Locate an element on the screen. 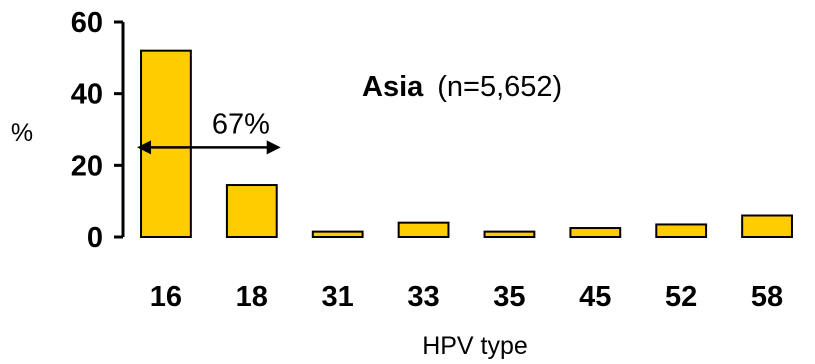  chart-title-sample-size: (n=5,652) is located at coordinates (499, 87).